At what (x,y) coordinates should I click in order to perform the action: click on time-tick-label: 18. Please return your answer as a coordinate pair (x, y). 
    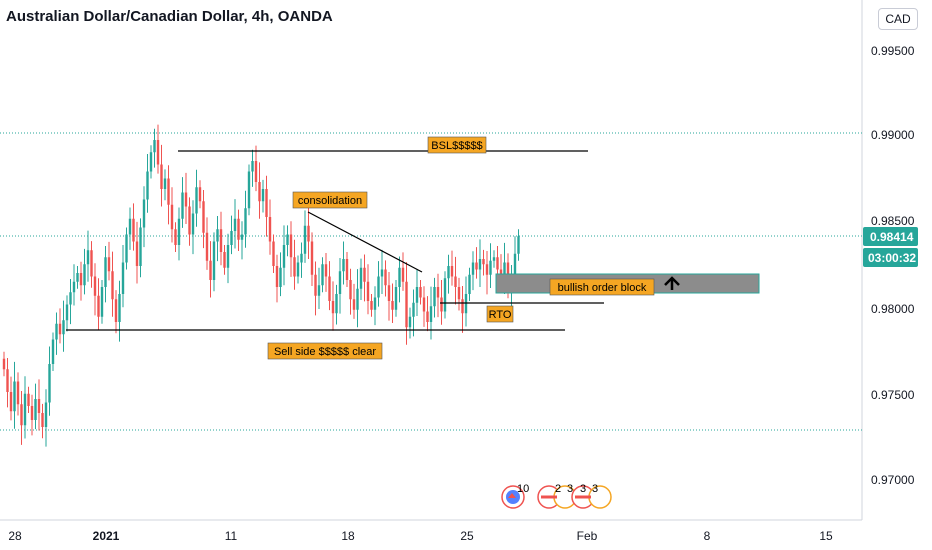
    Looking at the image, I should click on (348, 536).